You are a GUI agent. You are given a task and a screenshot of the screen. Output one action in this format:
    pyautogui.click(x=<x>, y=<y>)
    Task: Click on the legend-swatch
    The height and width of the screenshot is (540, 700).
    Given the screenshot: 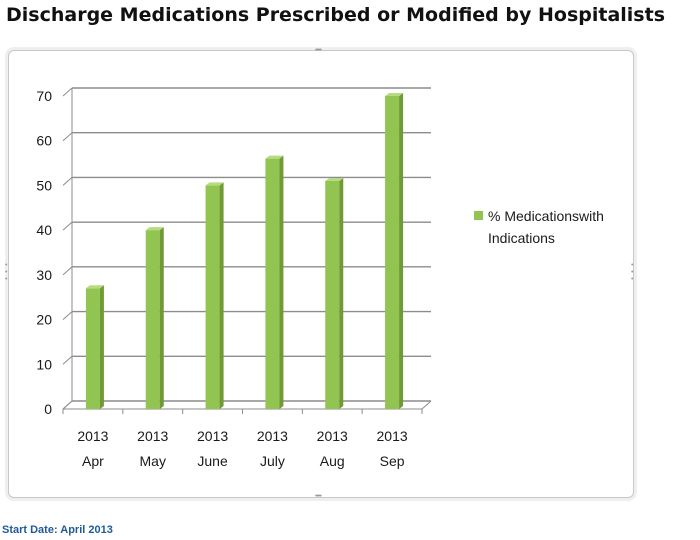 What is the action you would take?
    pyautogui.click(x=478, y=215)
    